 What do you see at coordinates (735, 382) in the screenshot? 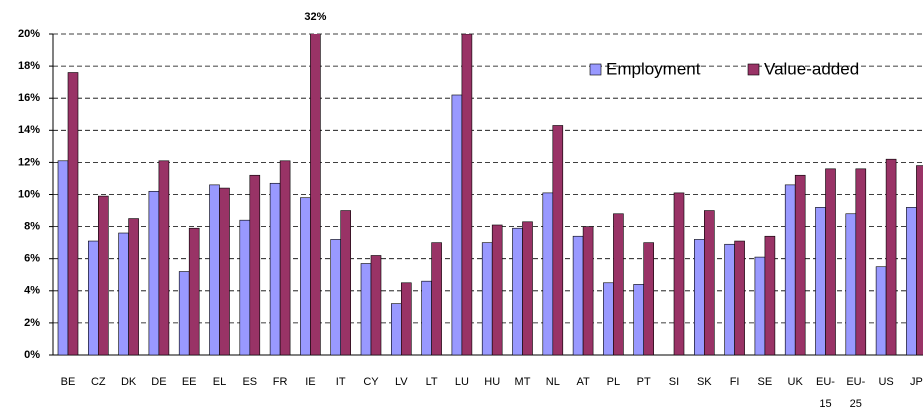
I see `x-tick-label: FI` at bounding box center [735, 382].